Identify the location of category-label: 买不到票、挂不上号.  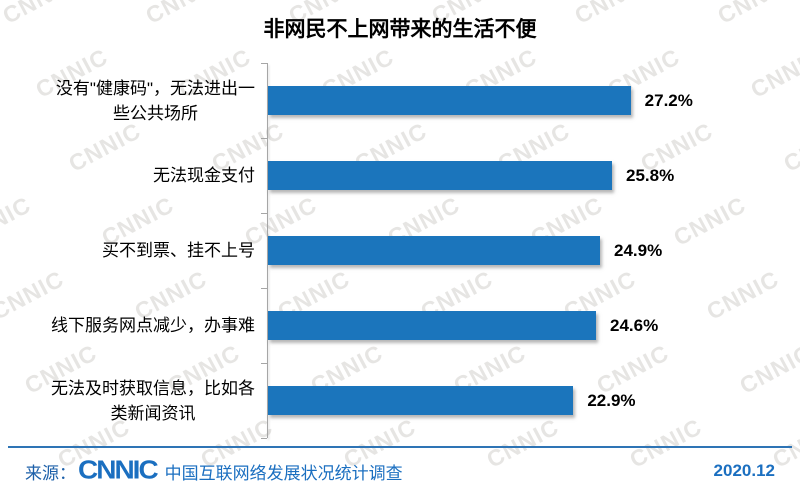
(178, 250).